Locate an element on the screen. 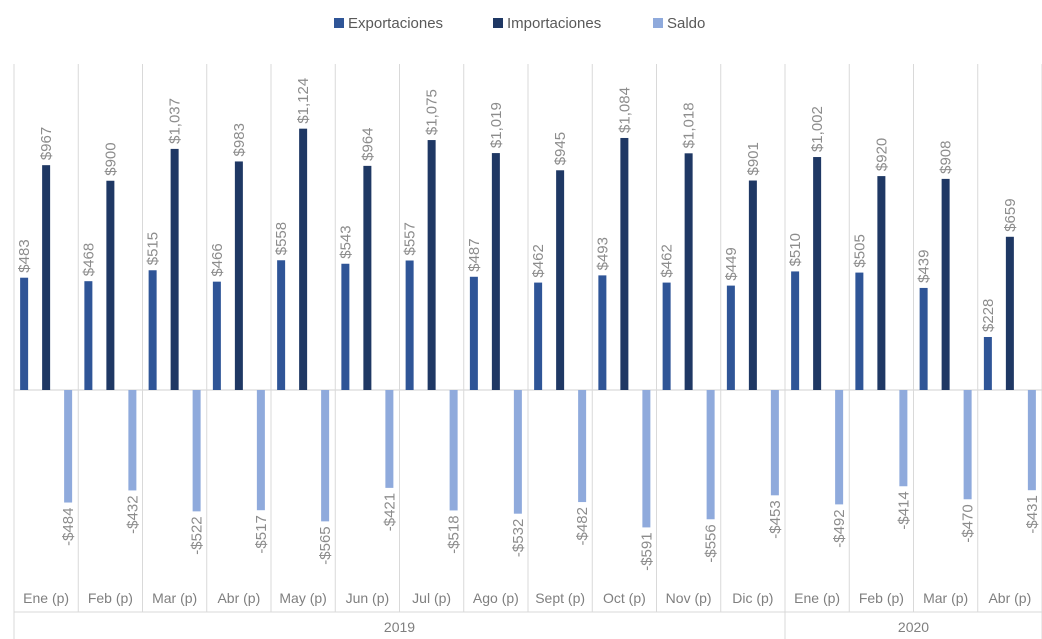  data-label: -$453 is located at coordinates (775, 519).